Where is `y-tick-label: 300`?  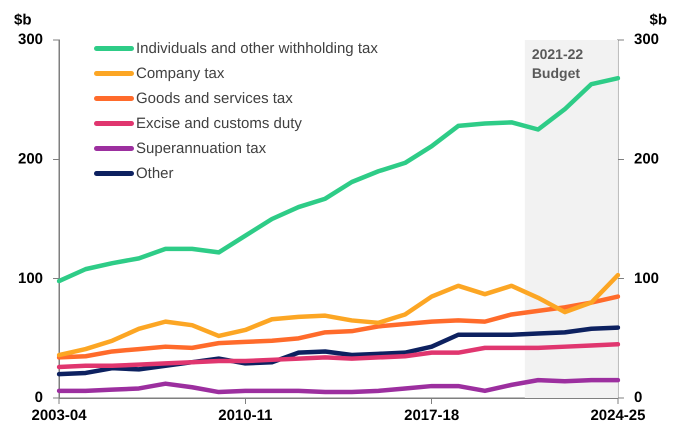 y-tick-label: 300 is located at coordinates (31, 39).